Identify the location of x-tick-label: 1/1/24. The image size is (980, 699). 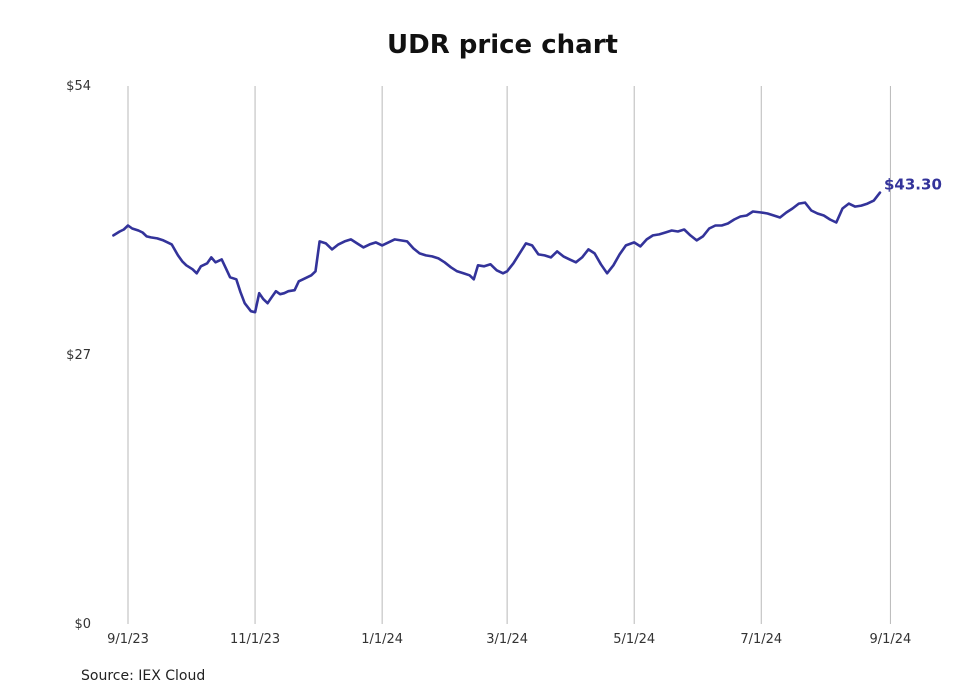
(382, 639).